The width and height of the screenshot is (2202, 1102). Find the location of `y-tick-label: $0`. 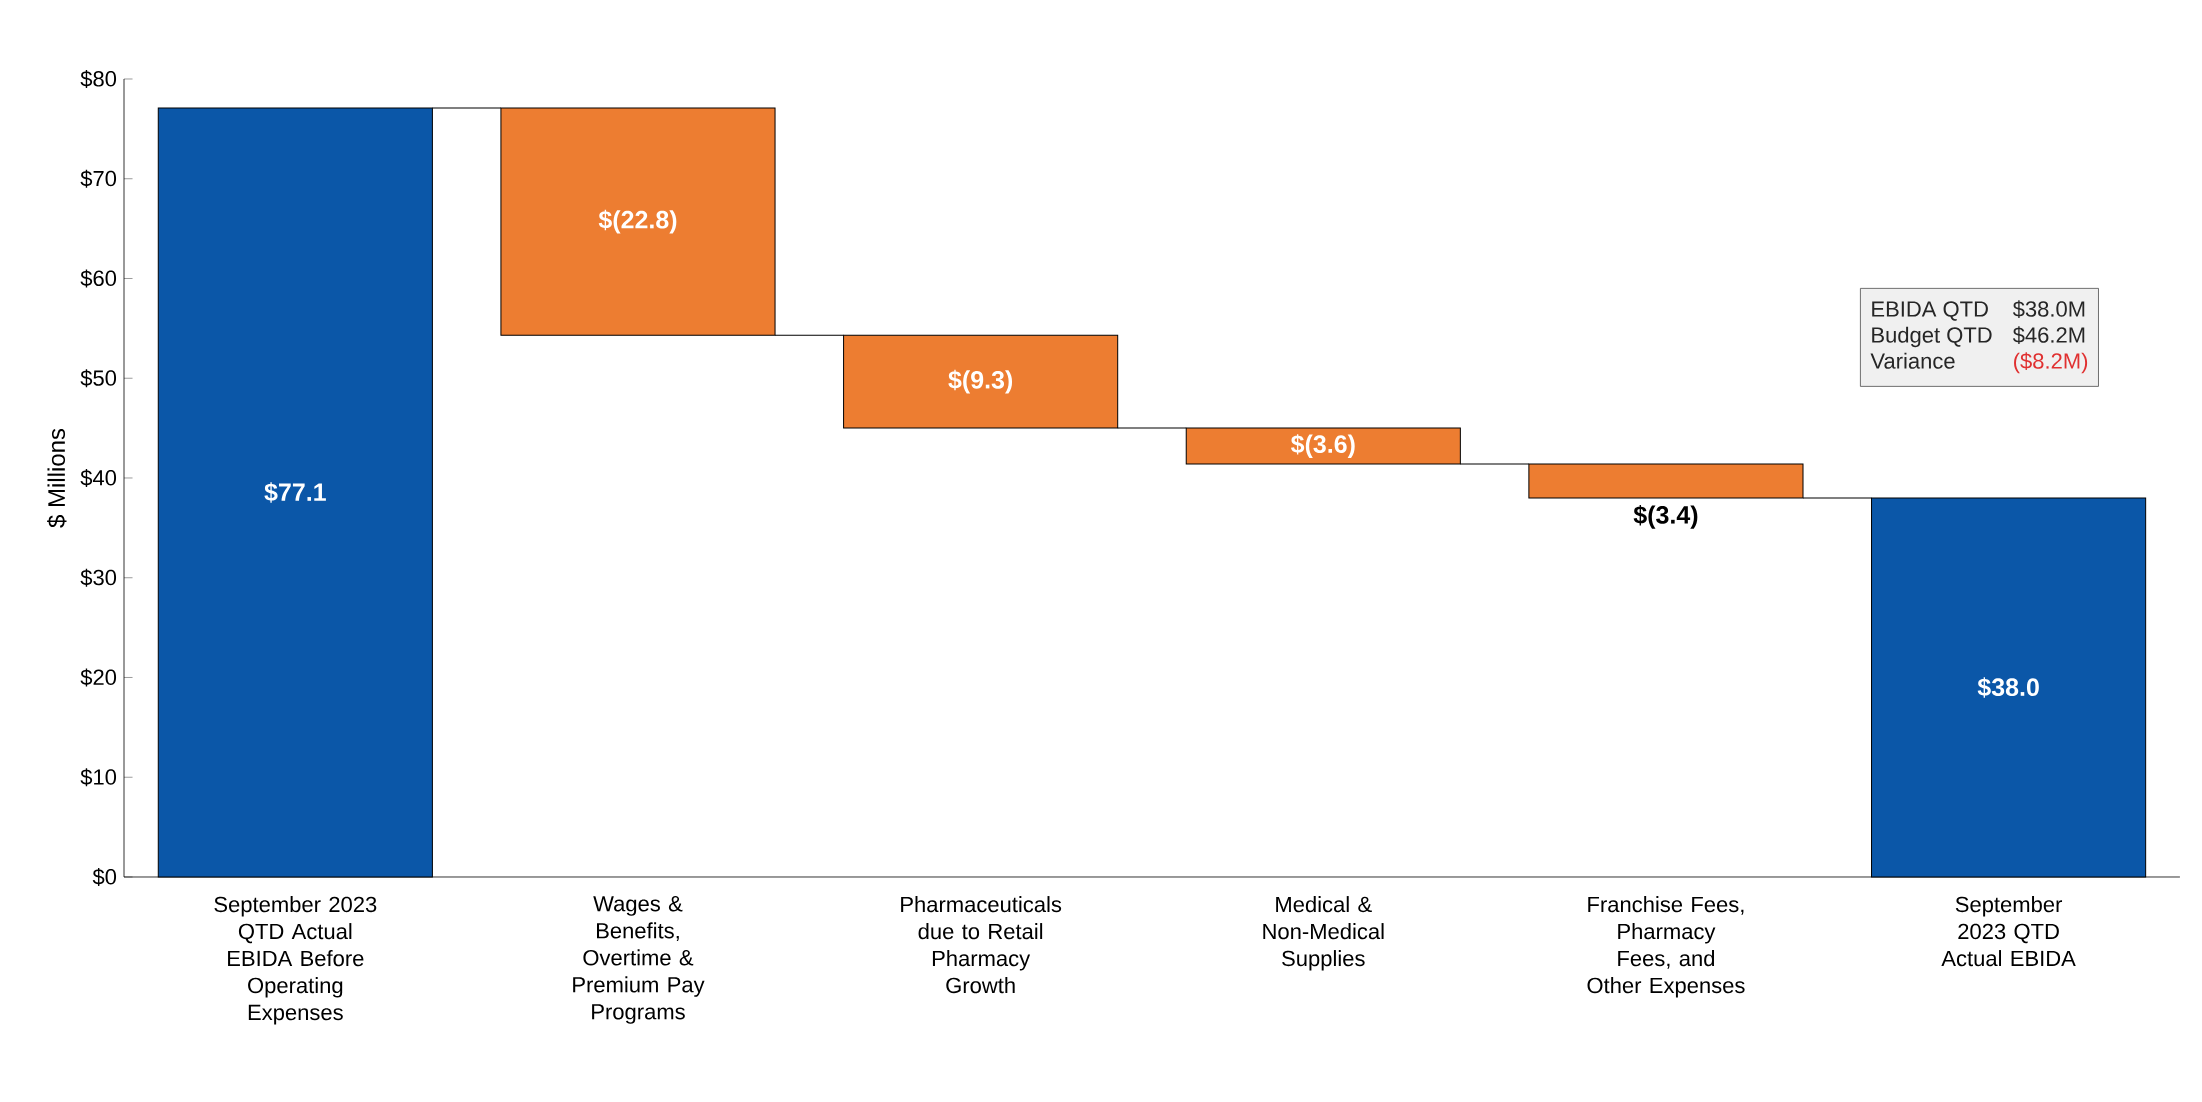

y-tick-label: $0 is located at coordinates (104, 877).